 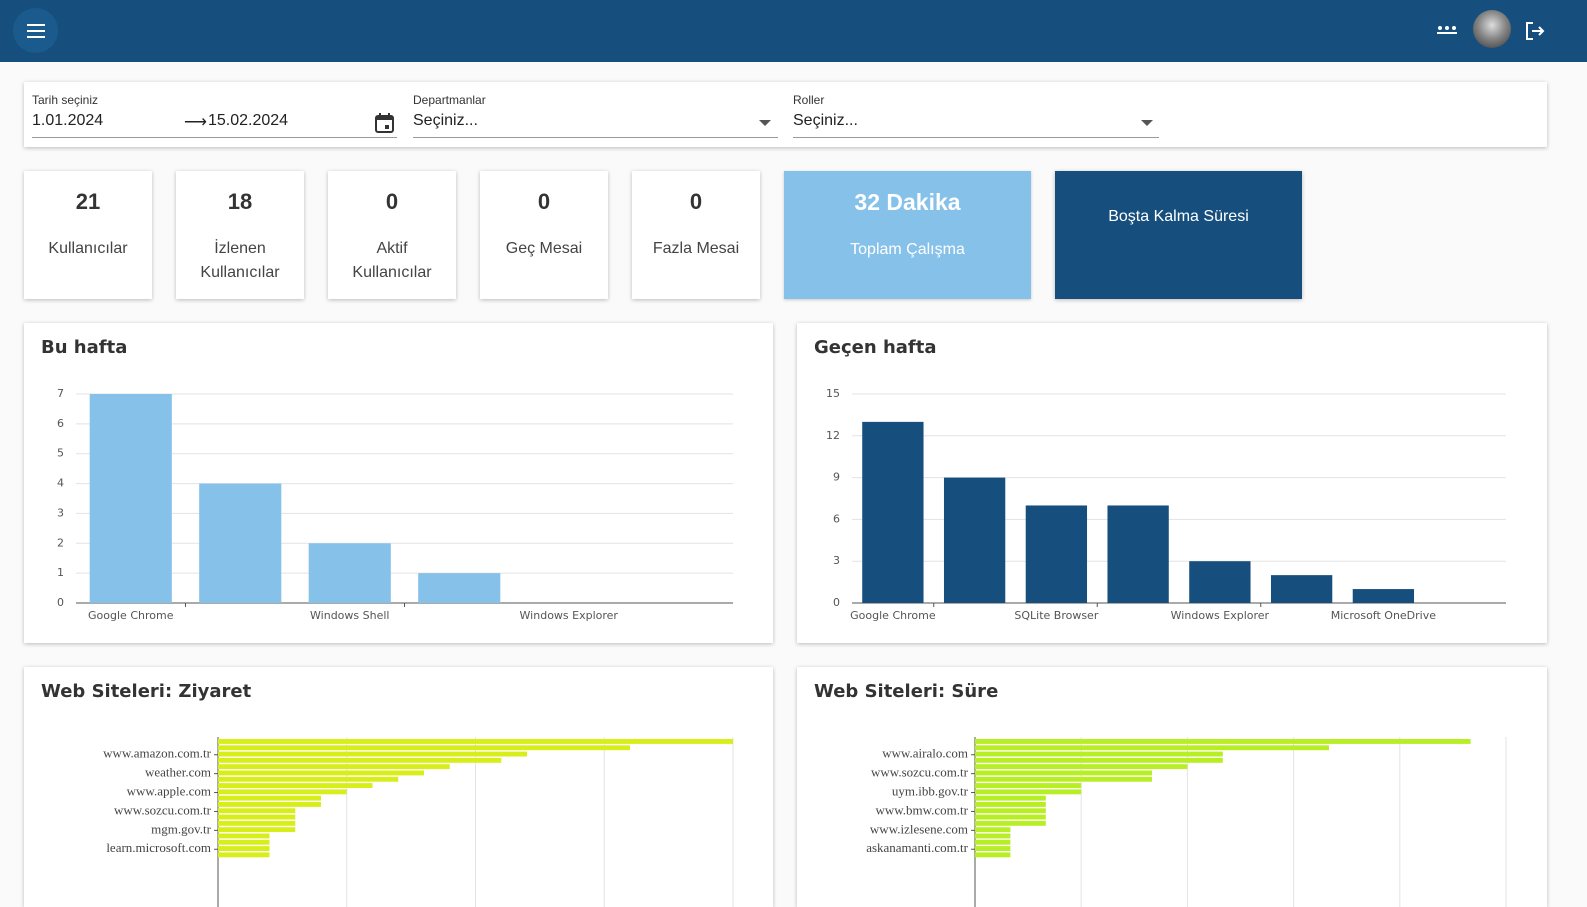 What do you see at coordinates (907, 249) in the screenshot?
I see `summary-label: Toplam Çalışma` at bounding box center [907, 249].